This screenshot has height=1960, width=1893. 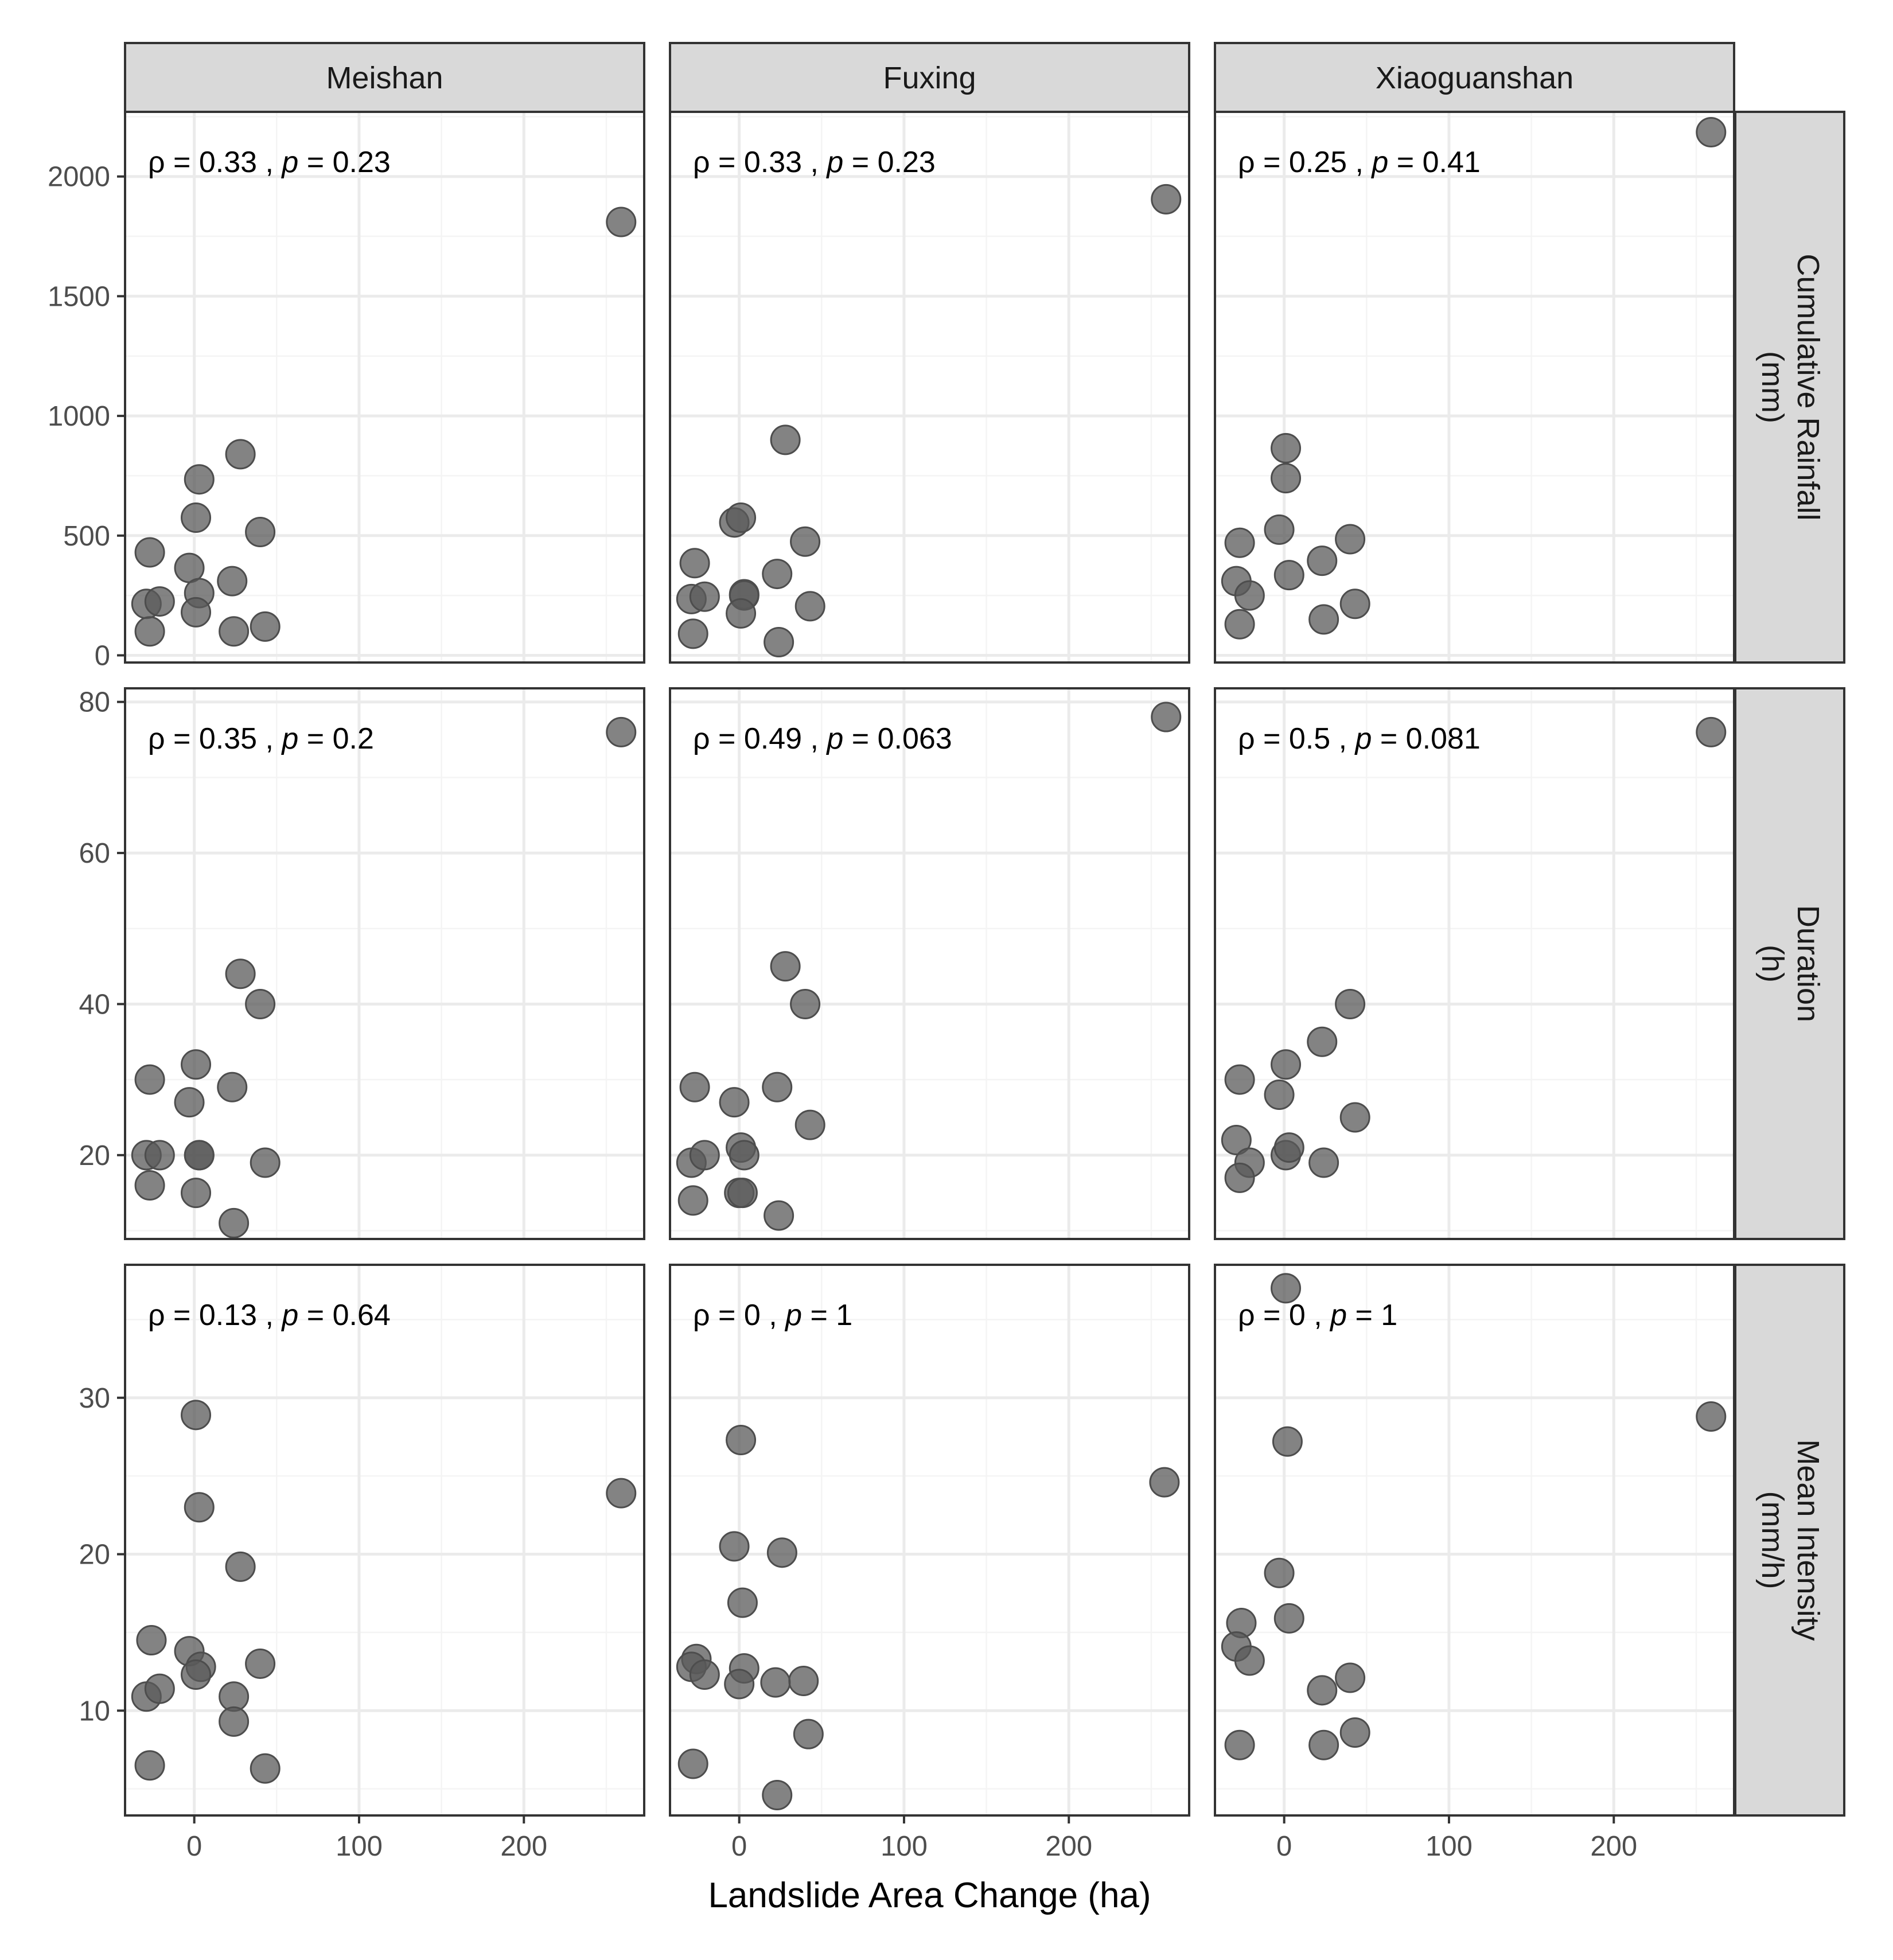 What do you see at coordinates (261, 738) in the screenshot?
I see `correlation-annotation: ρ = 0.35 , p = 0.2` at bounding box center [261, 738].